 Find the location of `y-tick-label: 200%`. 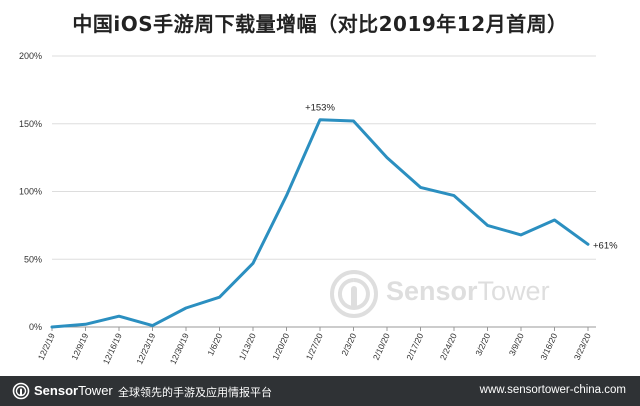

y-tick-label: 200% is located at coordinates (30, 56).